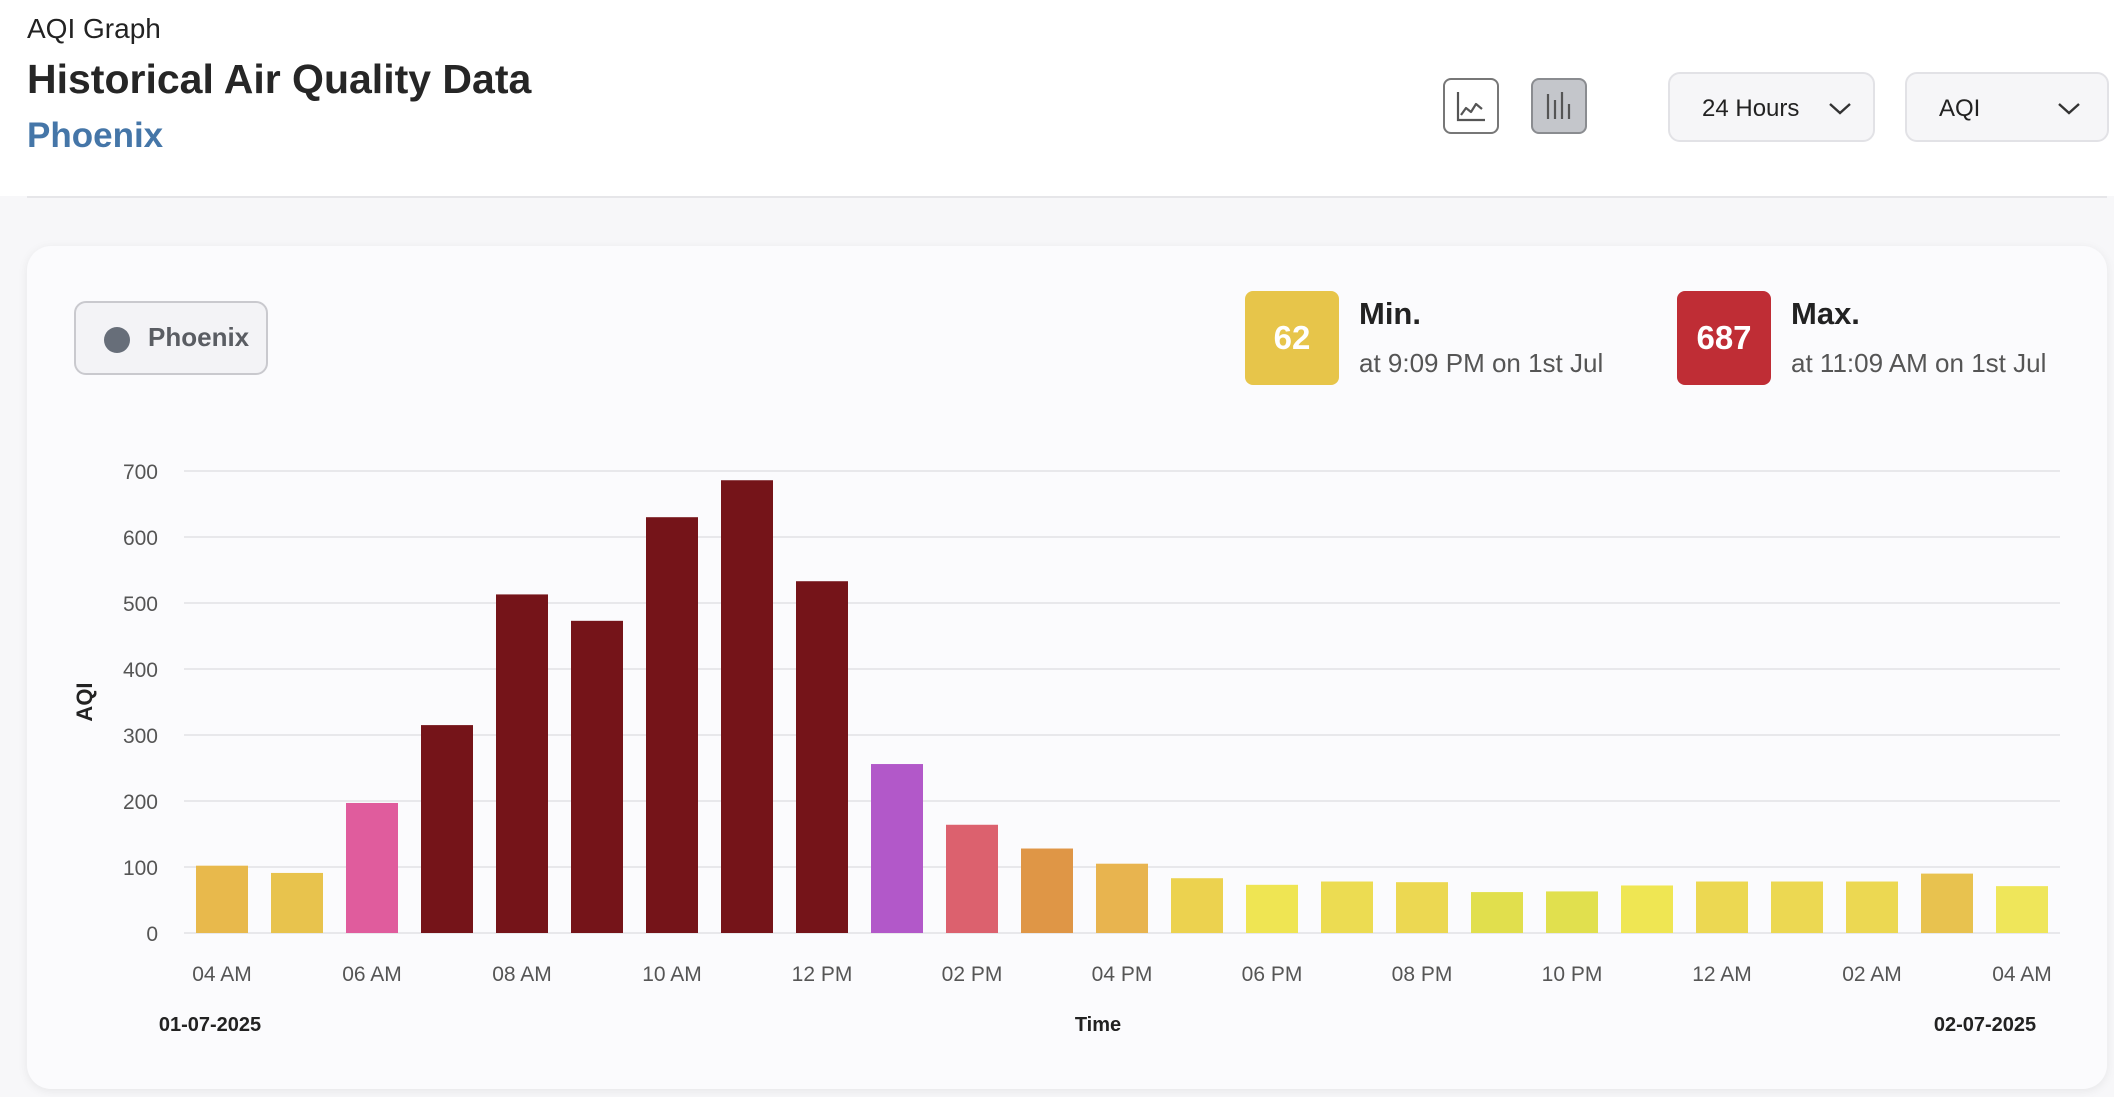  I want to click on x-tick-label: 08 AM, so click(522, 974).